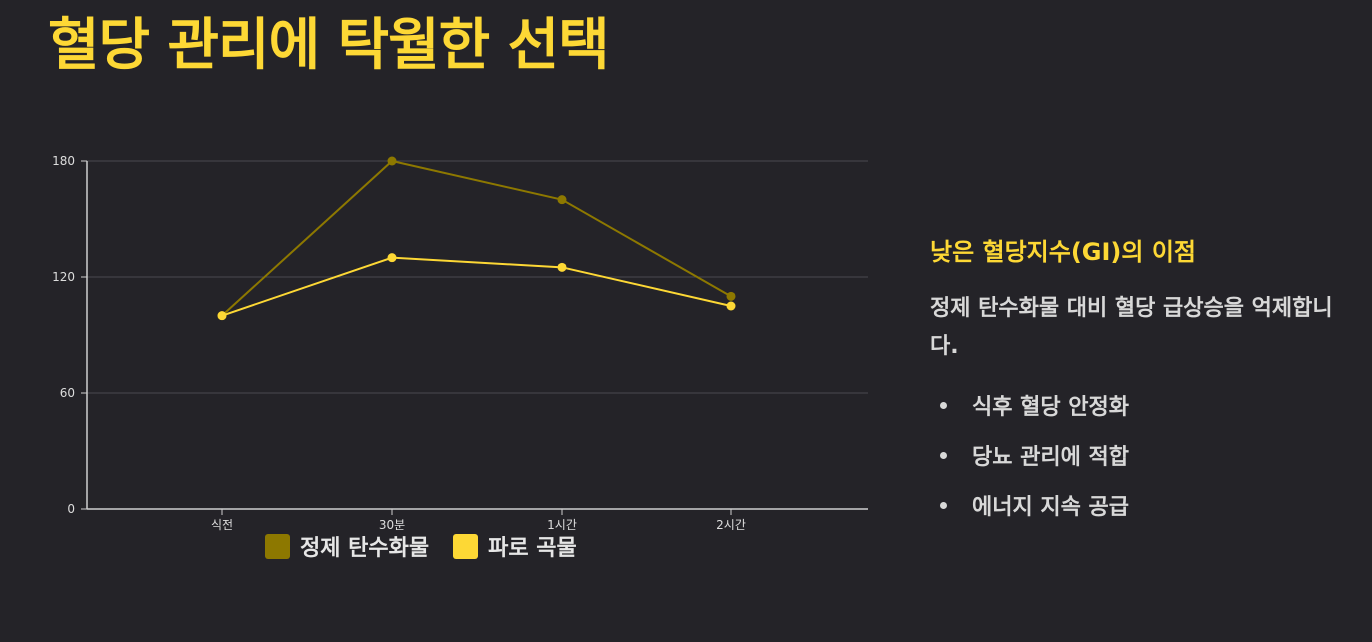 This screenshot has width=1372, height=642. What do you see at coordinates (71, 509) in the screenshot?
I see `y-tick-label: 0` at bounding box center [71, 509].